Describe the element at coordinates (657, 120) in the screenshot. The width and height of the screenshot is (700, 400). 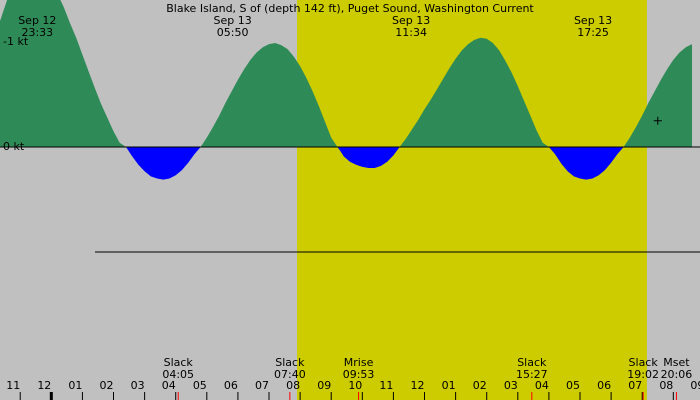
I see `current-time-marker` at that location.